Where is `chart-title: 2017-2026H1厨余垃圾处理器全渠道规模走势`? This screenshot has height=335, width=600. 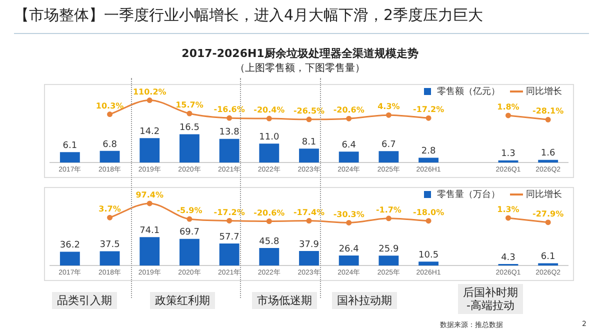 chart-title: 2017-2026H1厨余垃圾处理器全渠道规模走势 is located at coordinates (300, 53).